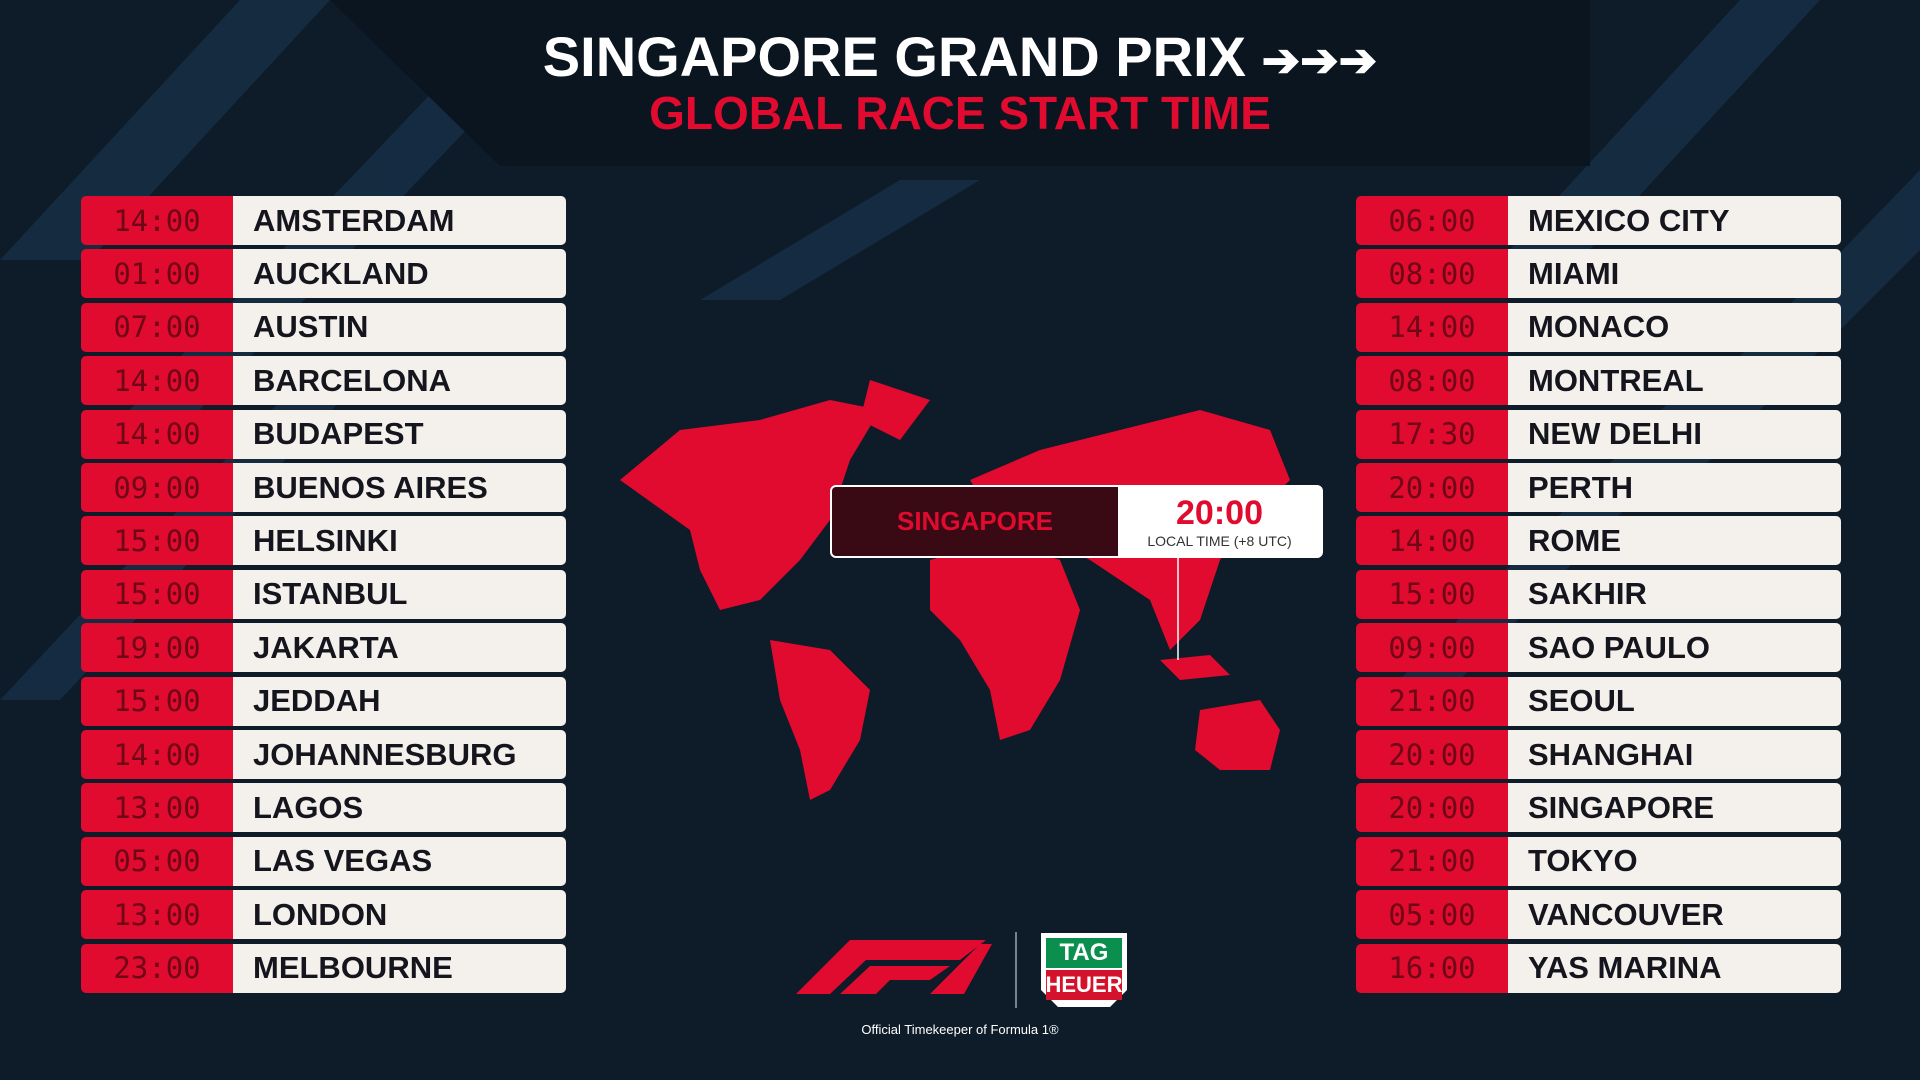 The image size is (1920, 1080). What do you see at coordinates (157, 968) in the screenshot?
I see `start-time: 23:00` at bounding box center [157, 968].